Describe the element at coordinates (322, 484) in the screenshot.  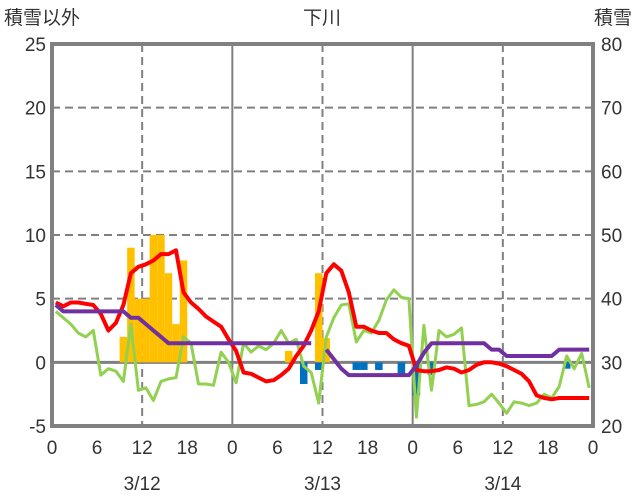
I see `day-label: 3/13` at that location.